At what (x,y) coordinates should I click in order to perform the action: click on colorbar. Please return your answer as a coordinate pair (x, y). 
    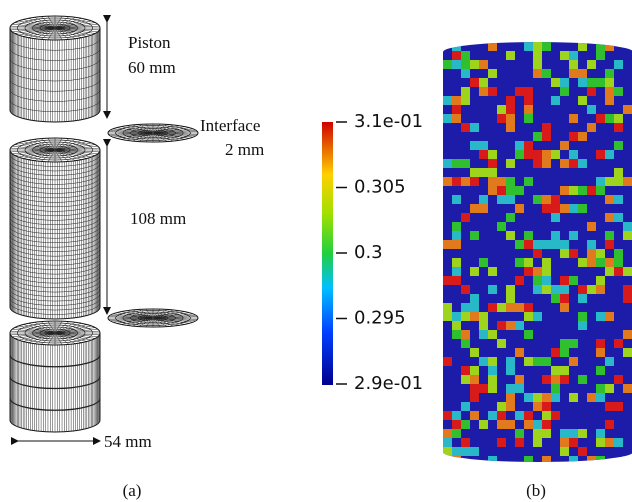
    Looking at the image, I should click on (327, 253).